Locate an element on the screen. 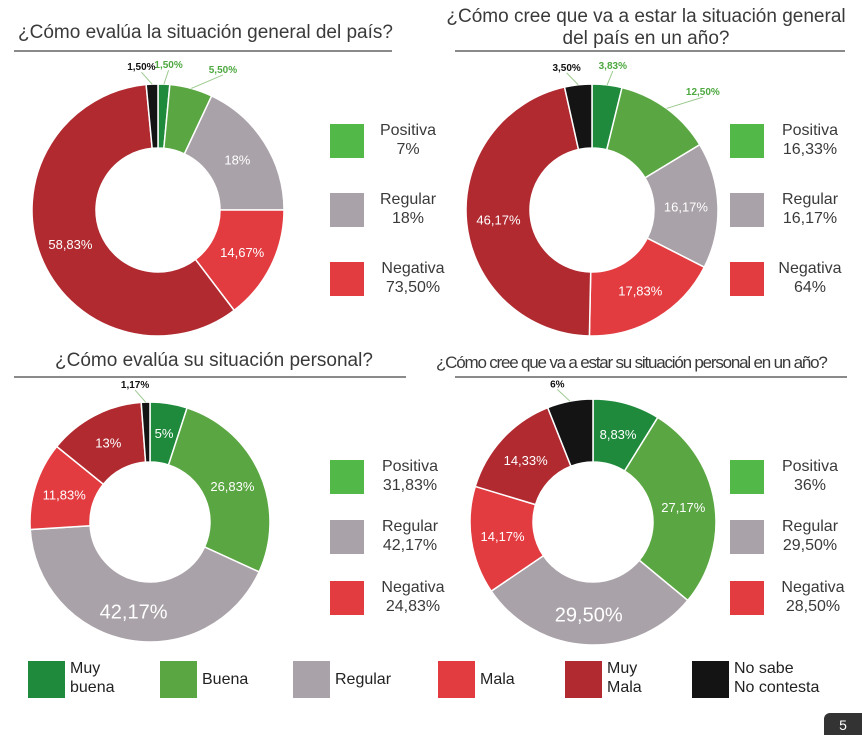  legend-label-no-sabe: No sabe No contesta is located at coordinates (776, 678).